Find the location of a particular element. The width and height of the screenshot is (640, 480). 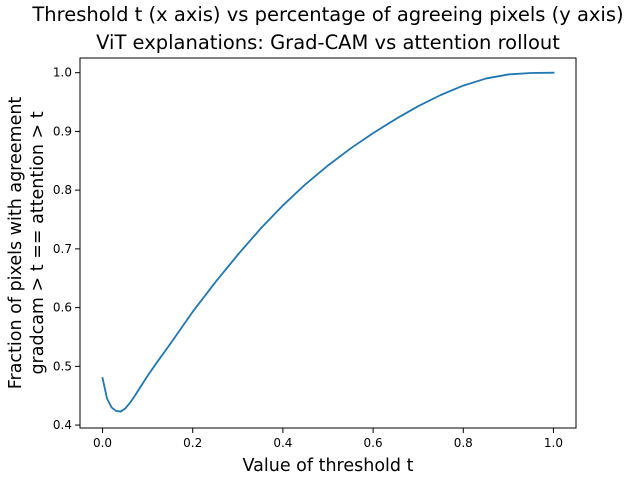

x-tick-label: 0.2 is located at coordinates (192, 443).